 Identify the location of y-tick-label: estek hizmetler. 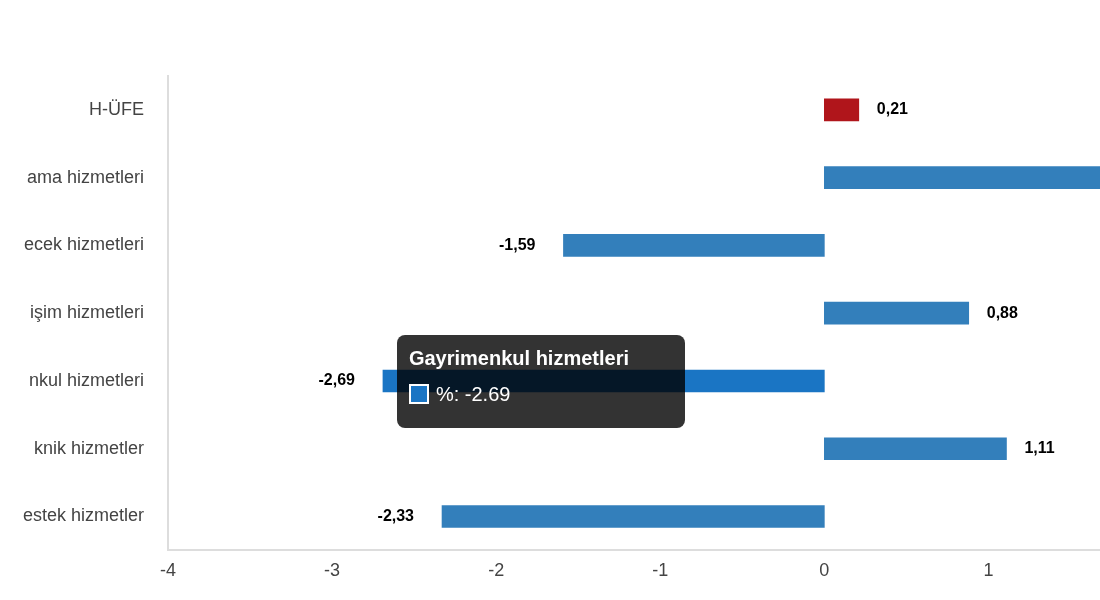
(83, 515).